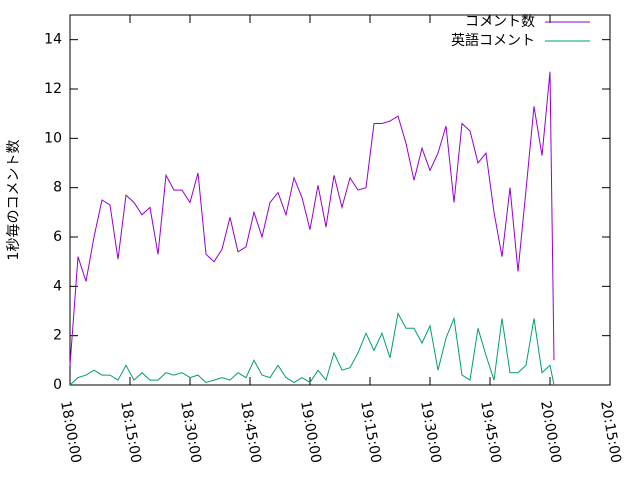 Image resolution: width=640 pixels, height=480 pixels. What do you see at coordinates (53, 40) in the screenshot?
I see `y-tick-label: 14` at bounding box center [53, 40].